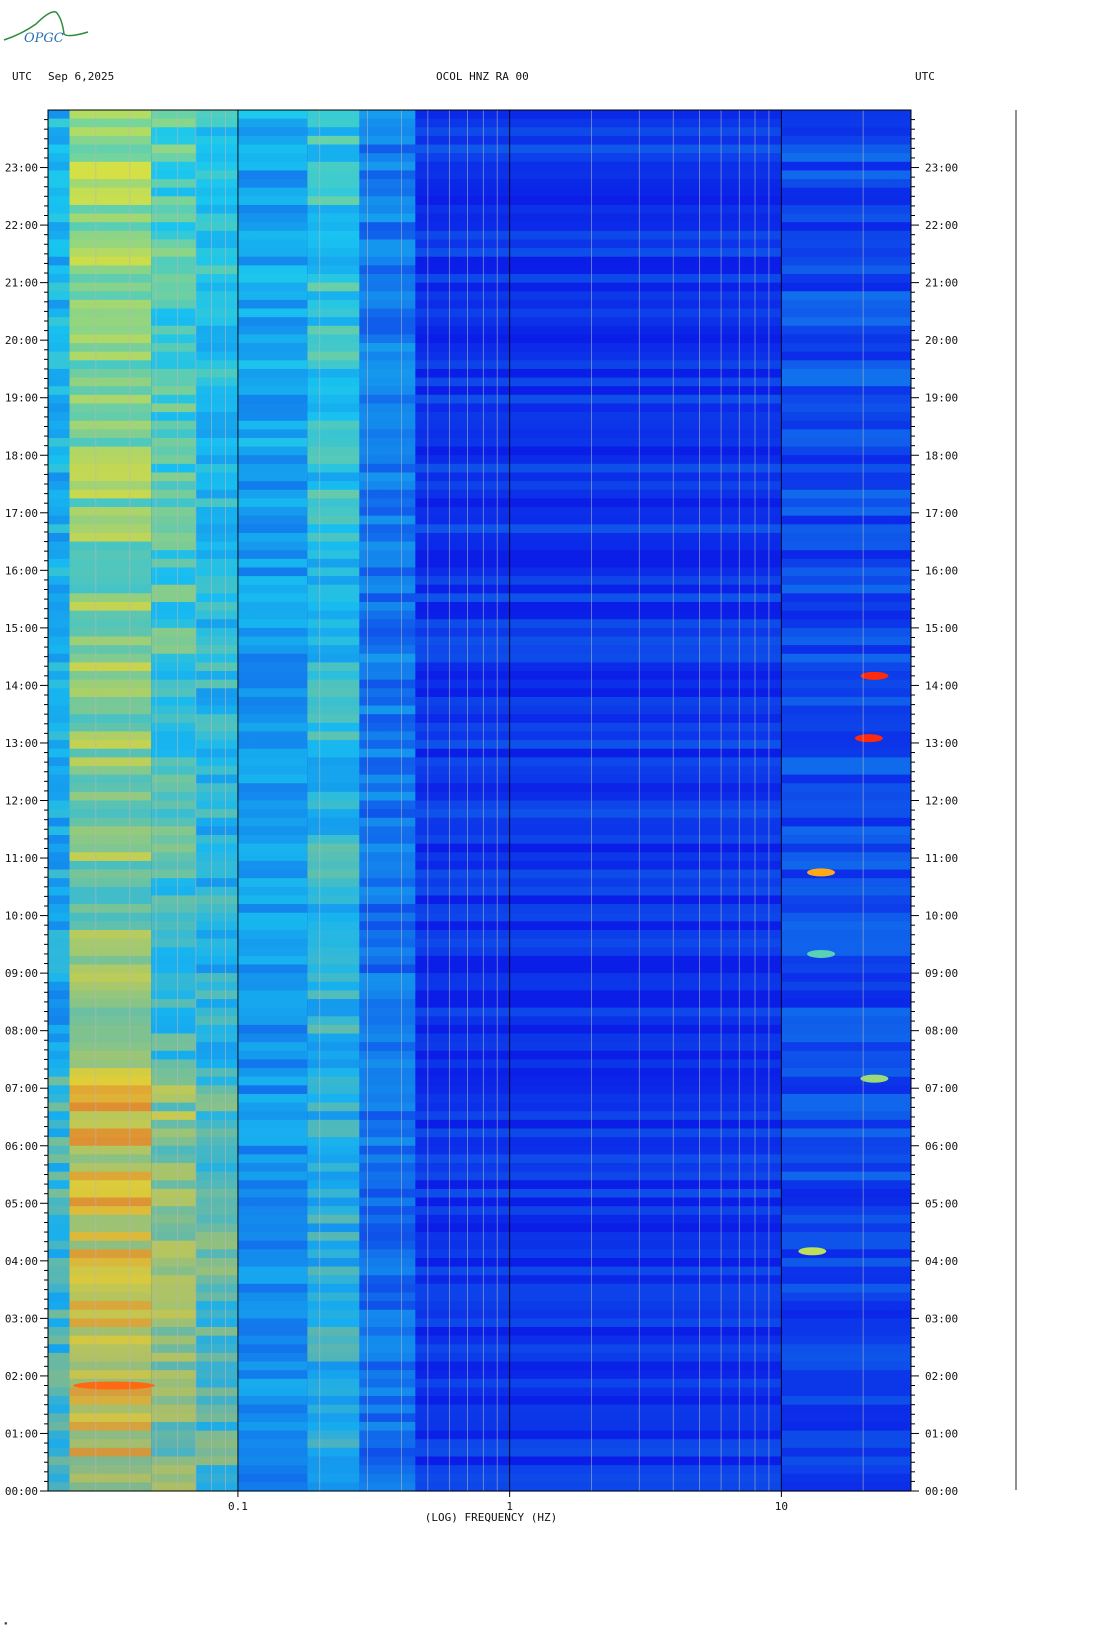 This screenshot has height=1634, width=1102. I want to click on y-tick-label-left: 23:00, so click(21, 168).